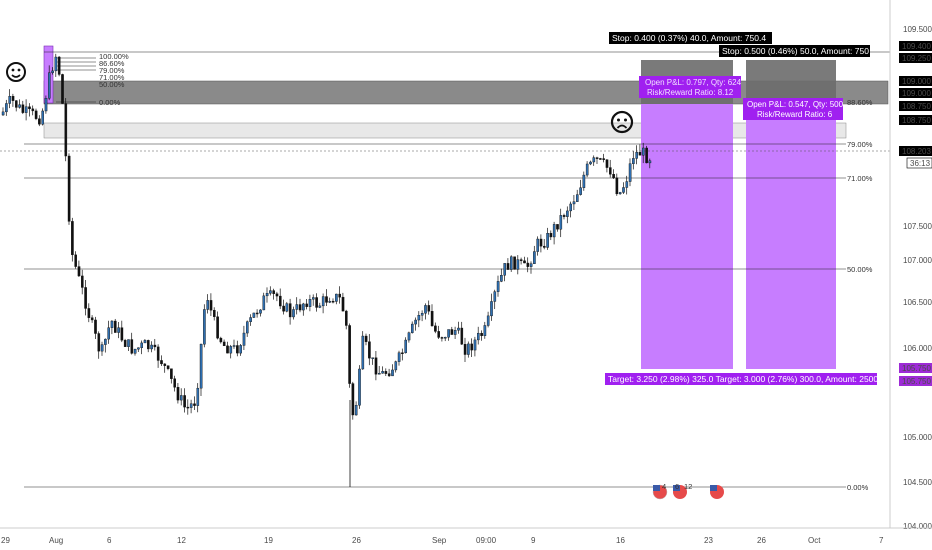 The image size is (932, 550). Describe the element at coordinates (109, 540) in the screenshot. I see `time-tick-6: 6` at that location.